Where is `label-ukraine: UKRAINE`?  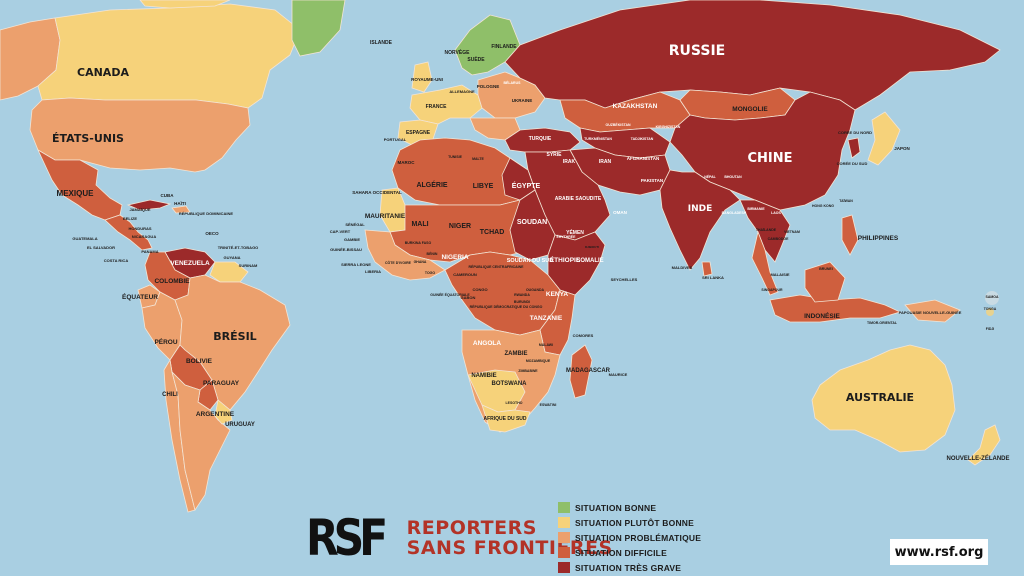
label-ukraine: UKRAINE is located at coordinates (522, 100).